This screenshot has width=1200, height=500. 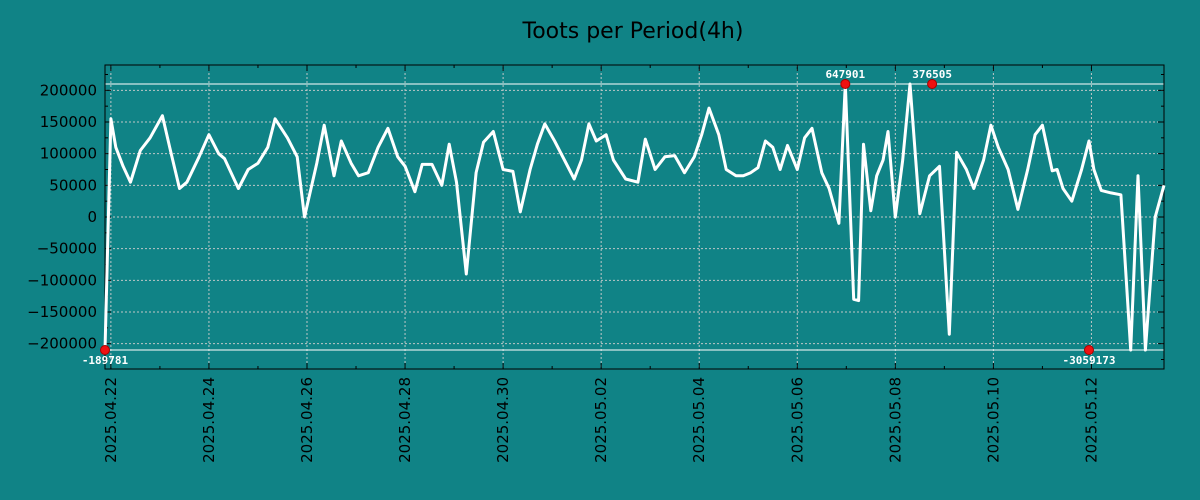 I want to click on y-tick-label: −50000, so click(x=67, y=249).